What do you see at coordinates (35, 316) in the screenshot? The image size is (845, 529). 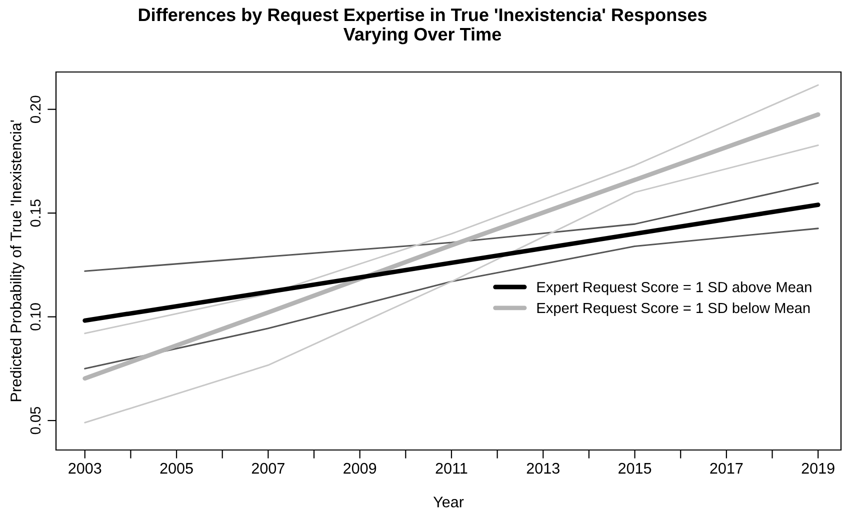 I see `y-tick-label: 0.10` at bounding box center [35, 316].